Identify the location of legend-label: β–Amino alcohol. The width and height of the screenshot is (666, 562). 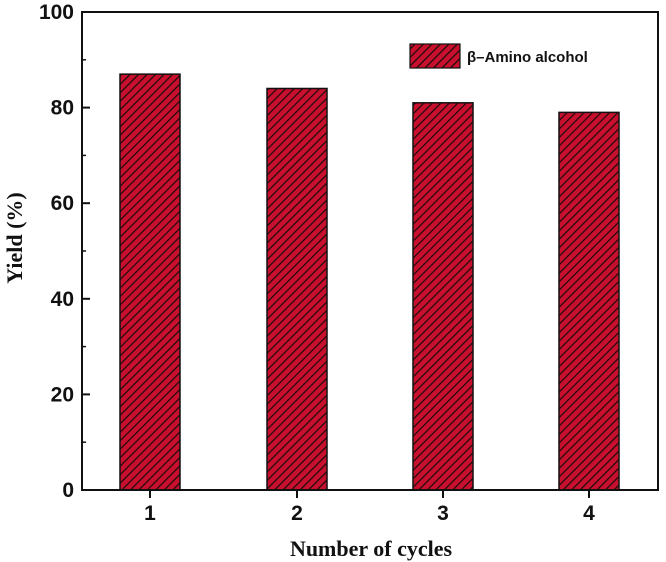
(527, 57).